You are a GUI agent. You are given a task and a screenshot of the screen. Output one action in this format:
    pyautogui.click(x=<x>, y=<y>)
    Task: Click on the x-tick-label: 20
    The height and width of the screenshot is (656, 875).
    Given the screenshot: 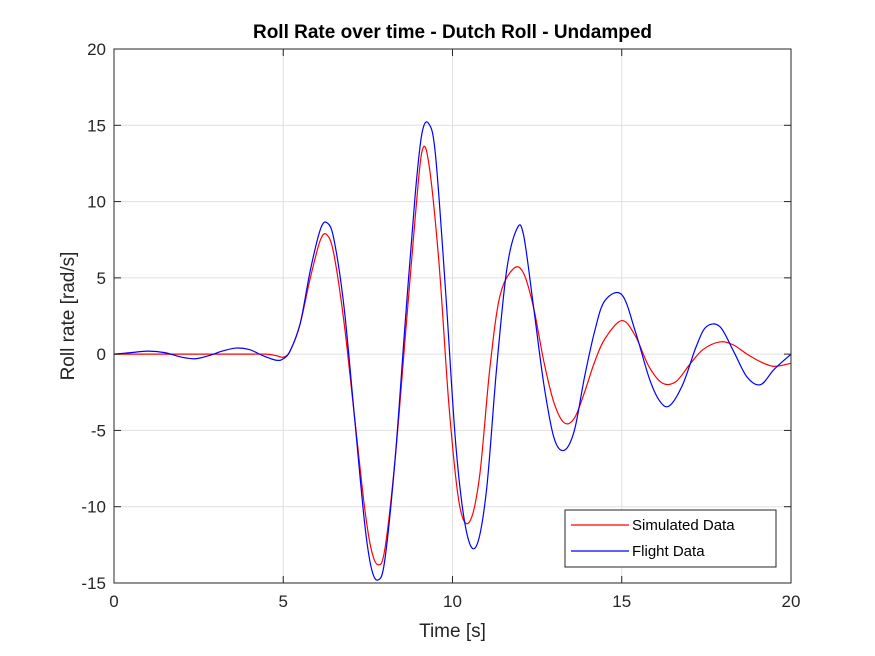 What is the action you would take?
    pyautogui.click(x=791, y=601)
    